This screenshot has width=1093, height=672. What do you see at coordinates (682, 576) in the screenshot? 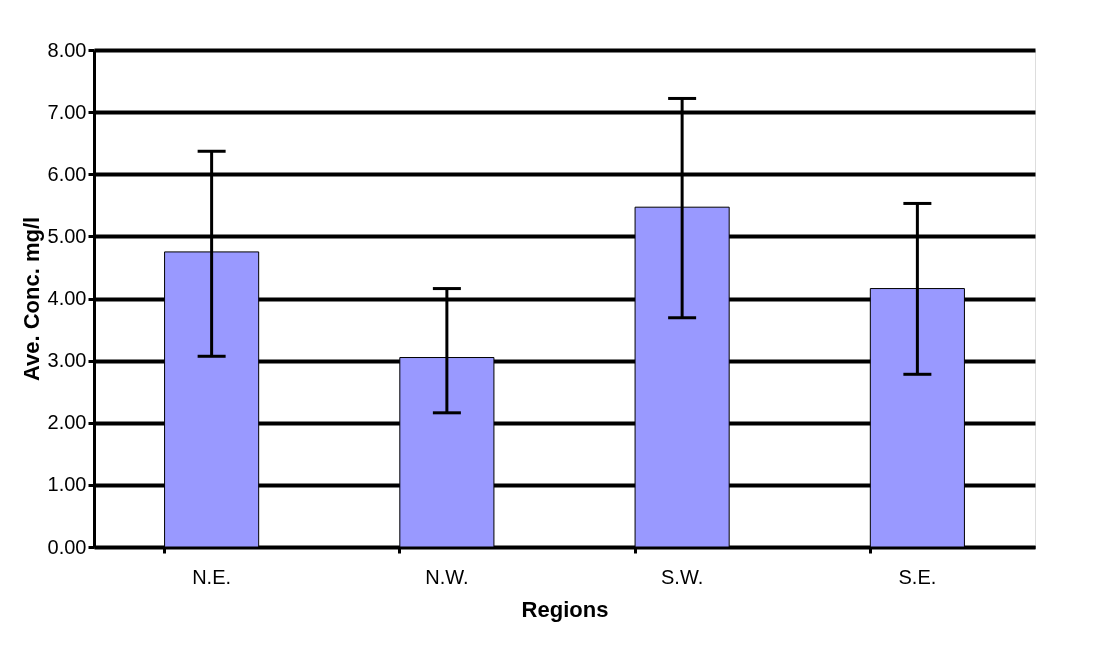
I see `x-tick-label: S.W.` at bounding box center [682, 576].